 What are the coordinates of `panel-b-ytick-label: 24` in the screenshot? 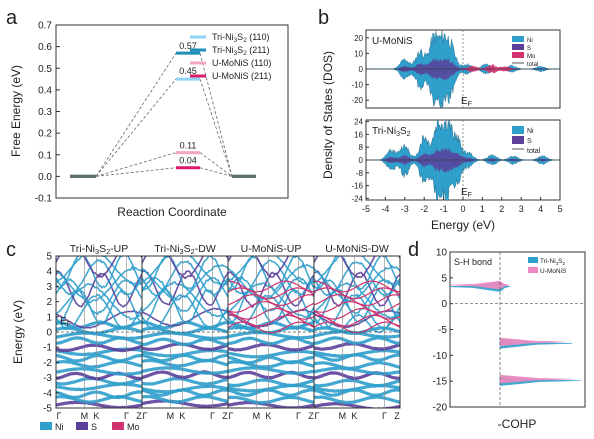 It's located at (358, 122).